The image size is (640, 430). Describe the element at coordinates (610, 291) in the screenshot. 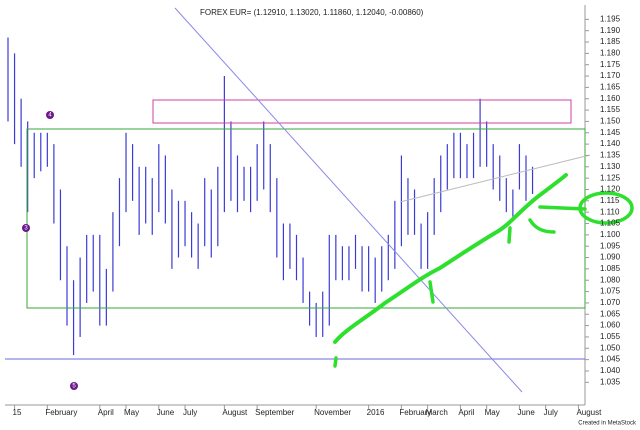

I see `y-tick-label: 1.075` at that location.